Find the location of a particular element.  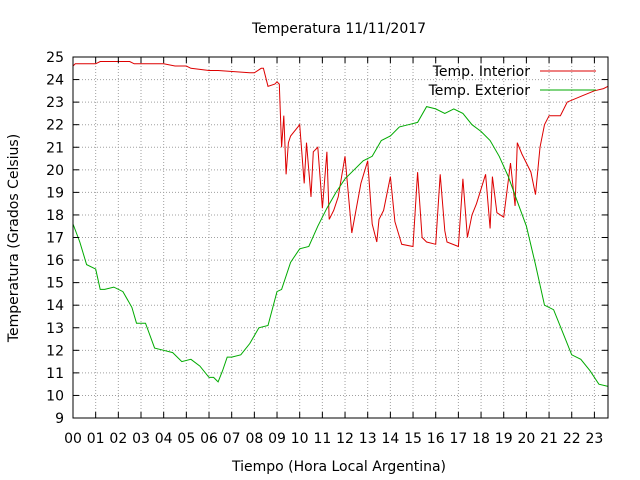

y-tick-label: 20 is located at coordinates (55, 171).